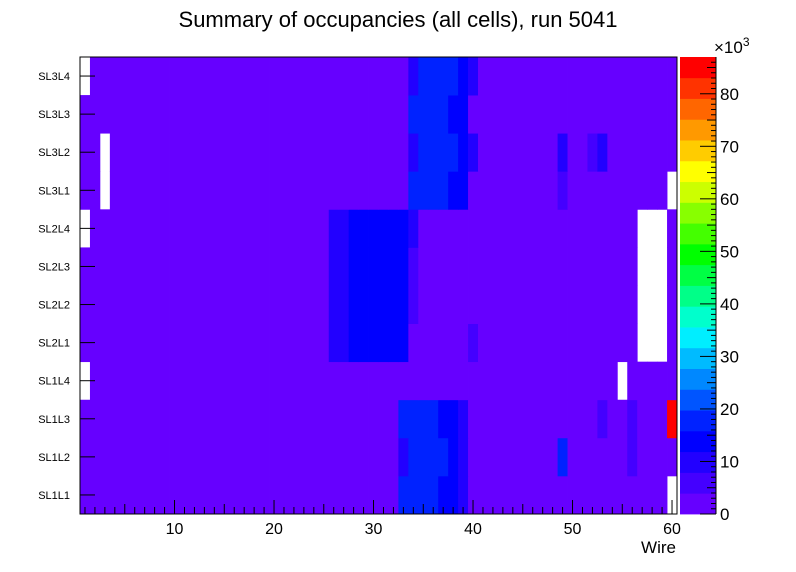 This screenshot has width=796, height=572. Describe the element at coordinates (709, 290) in the screenshot. I see `color-scale: 0 10 20 30 40 50 60 70 80` at that location.